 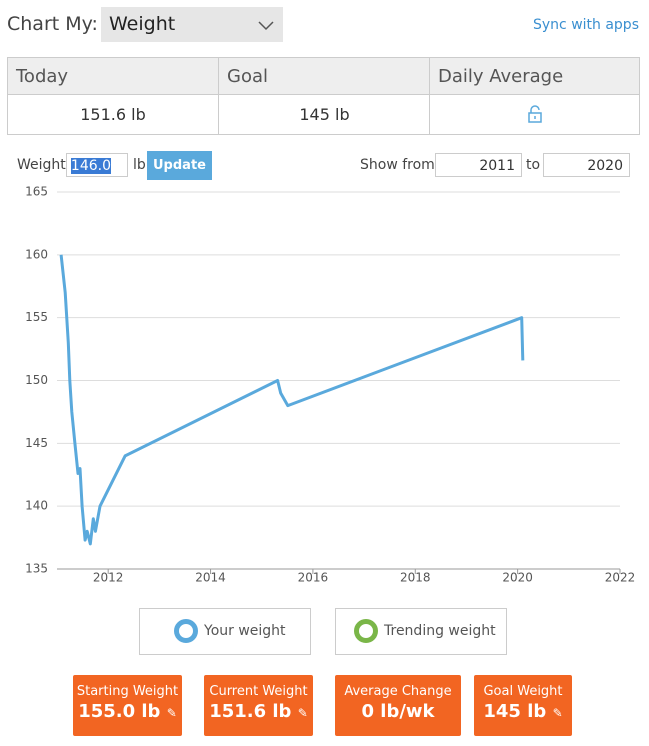 I want to click on stat-value: 145 lb, so click(x=515, y=711).